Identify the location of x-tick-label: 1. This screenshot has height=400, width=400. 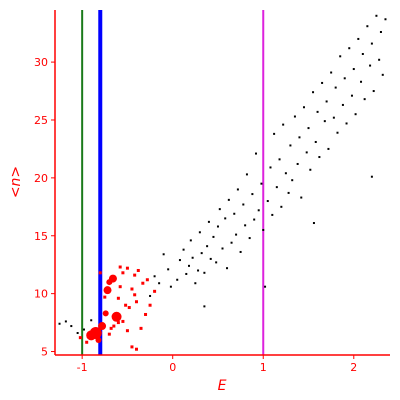
(263, 367).